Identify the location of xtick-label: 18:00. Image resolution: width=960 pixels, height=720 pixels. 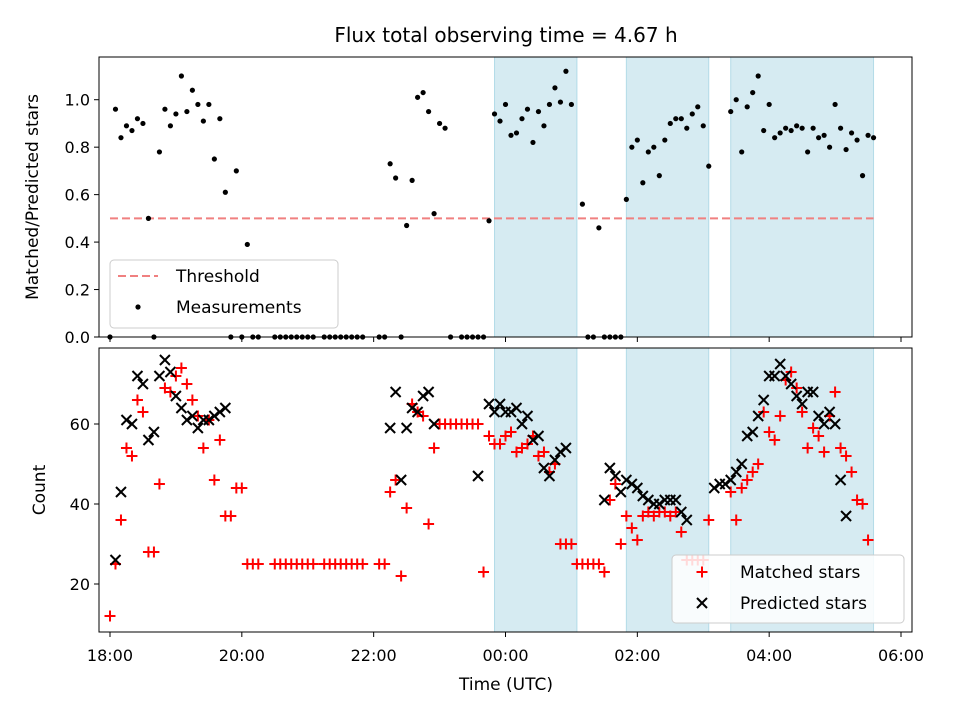
(110, 655).